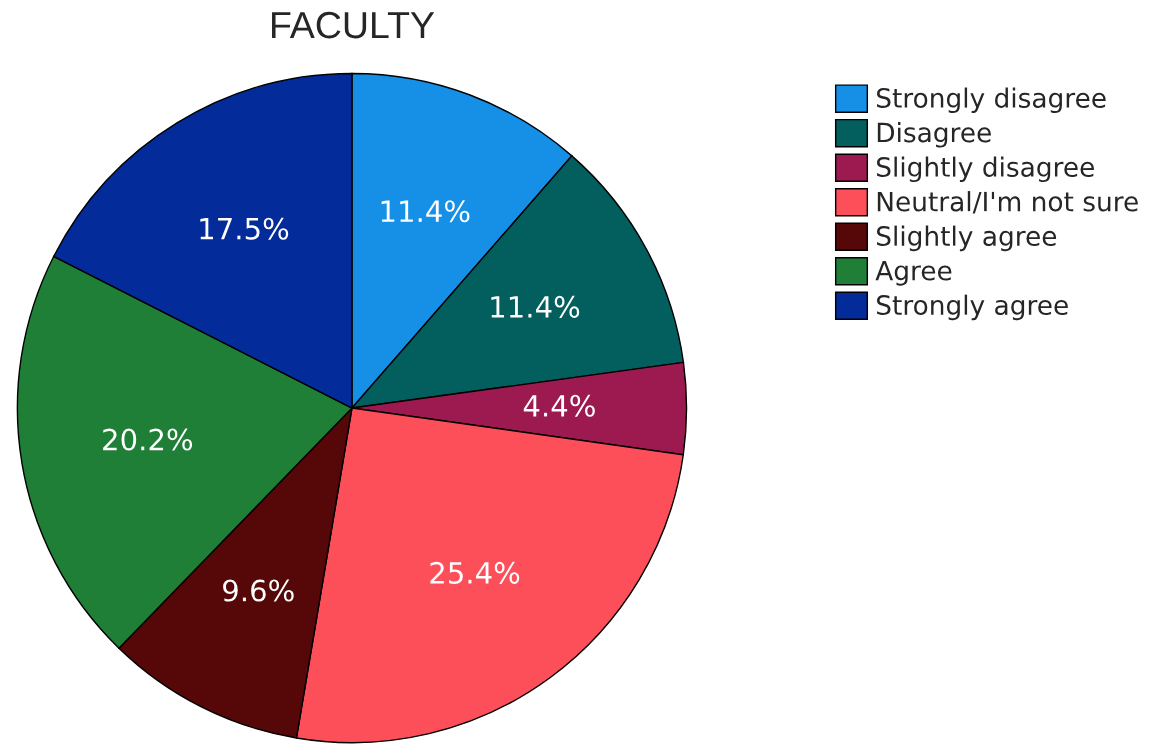 The height and width of the screenshot is (746, 1154). Describe the element at coordinates (1007, 202) in the screenshot. I see `legend-label: Neutral/I'm not sure` at that location.